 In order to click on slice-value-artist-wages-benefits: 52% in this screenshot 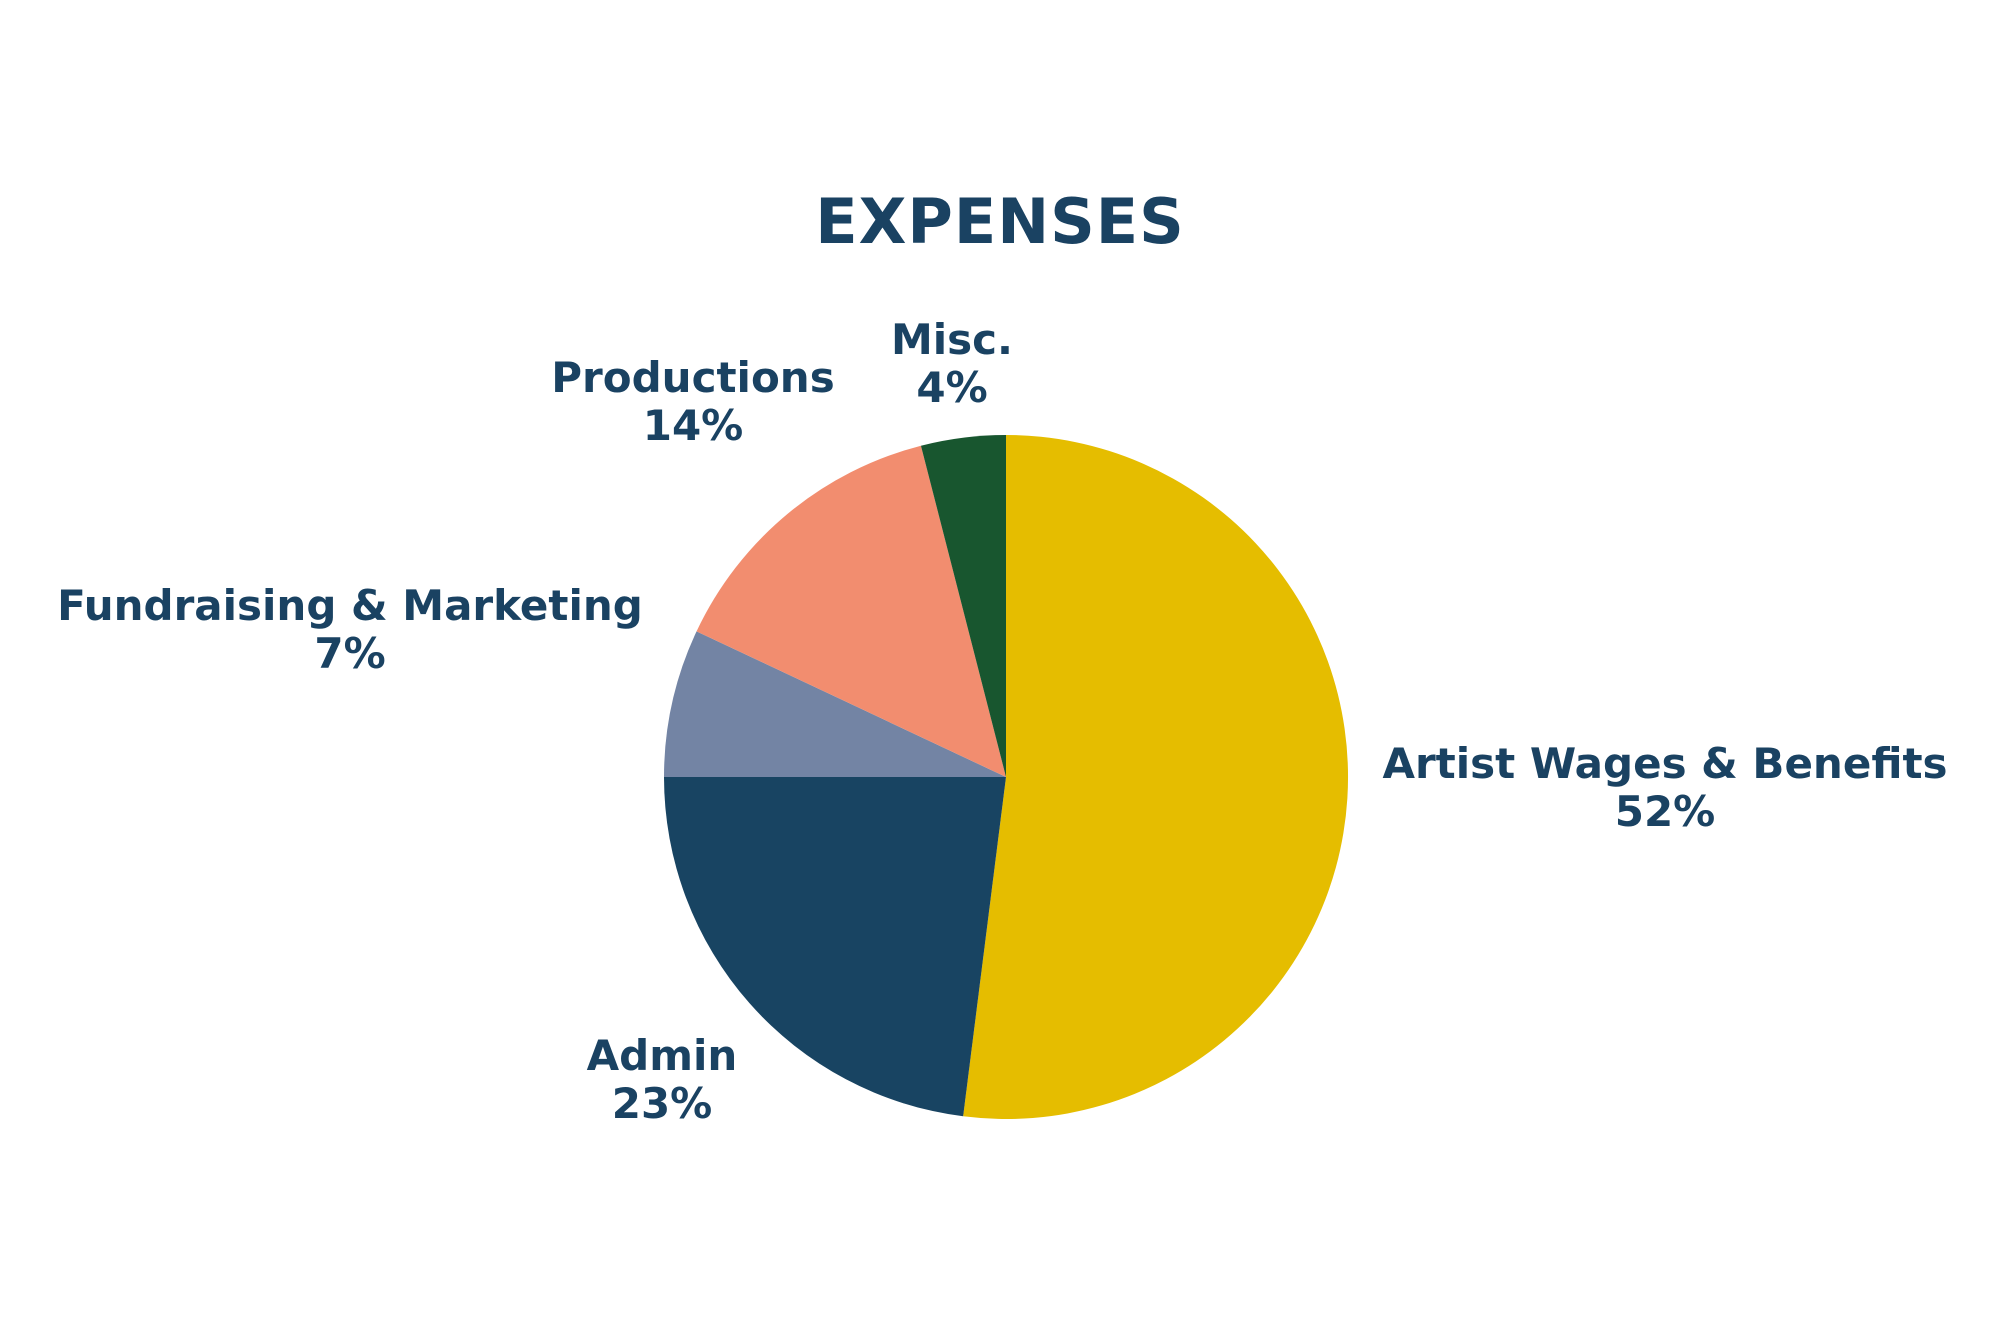, I will do `click(1665, 811)`.